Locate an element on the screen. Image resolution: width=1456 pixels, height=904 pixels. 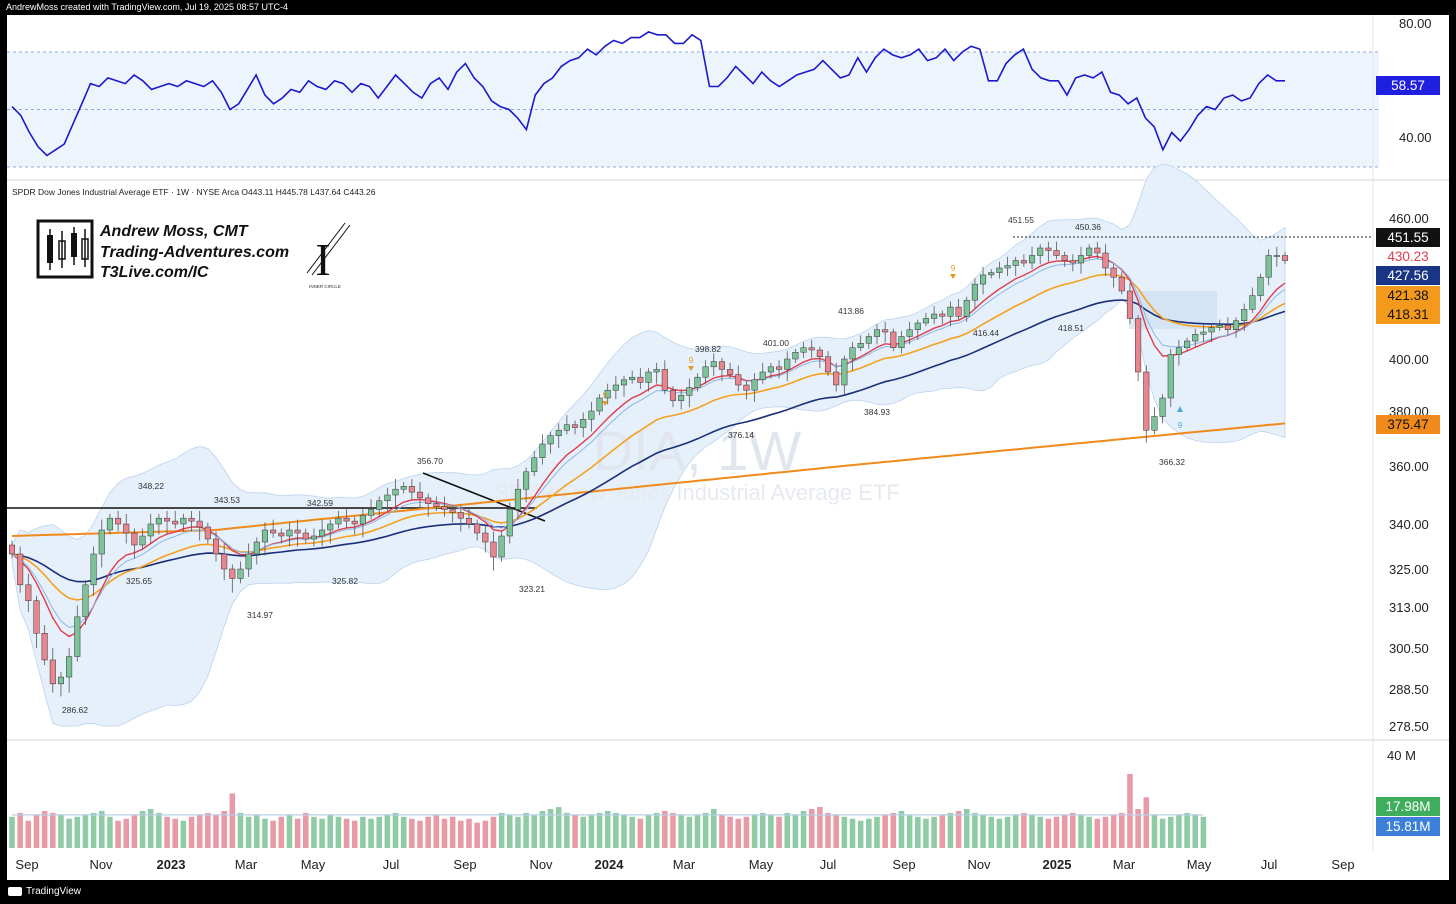
volume-tag: 17.98M is located at coordinates (1407, 806).